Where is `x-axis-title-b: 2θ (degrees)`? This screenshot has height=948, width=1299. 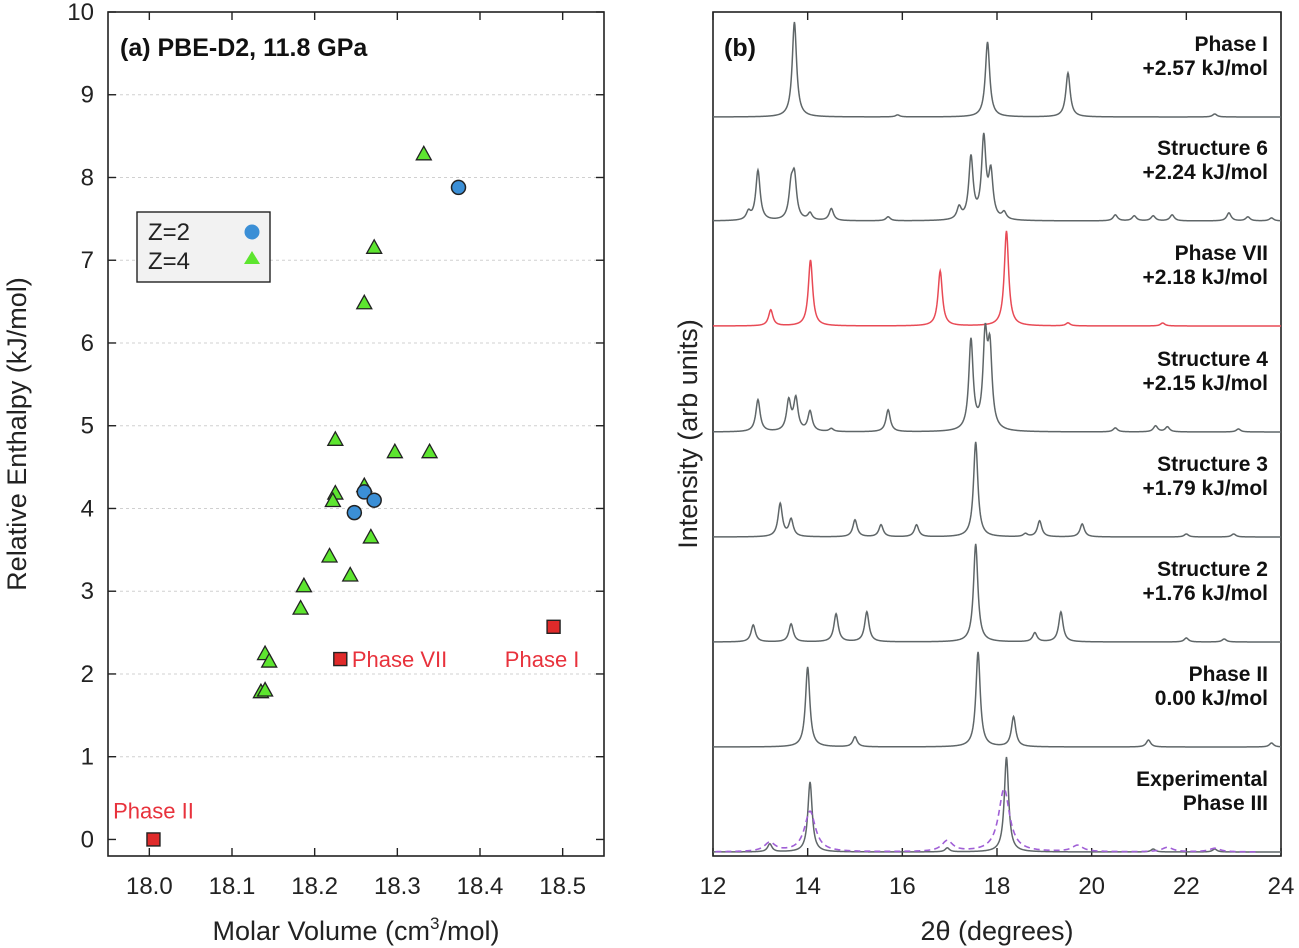 x-axis-title-b: 2θ (degrees) is located at coordinates (996, 931).